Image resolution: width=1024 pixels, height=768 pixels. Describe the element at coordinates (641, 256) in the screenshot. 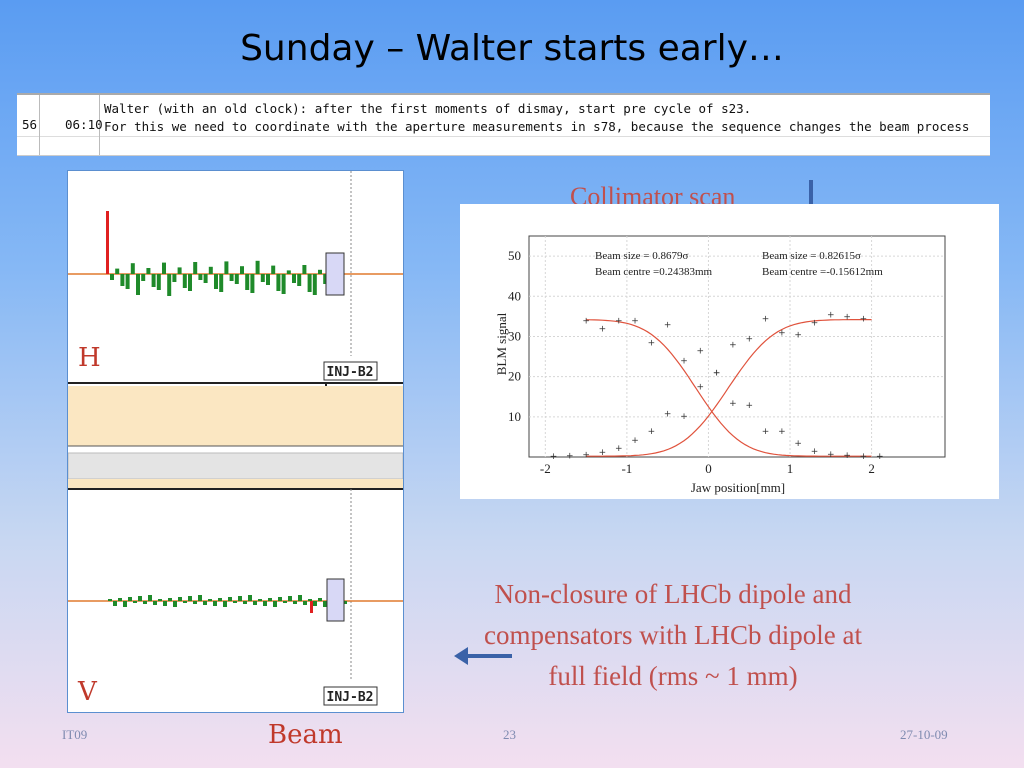

I see `annotation-beam-size-1: Beam size = 0.8679σ` at that location.